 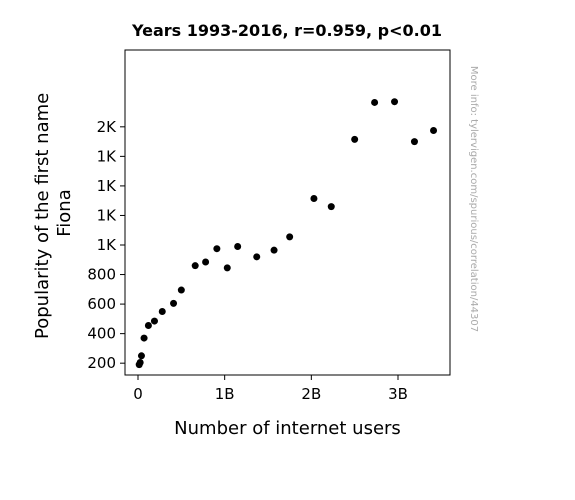 What do you see at coordinates (42, 216) in the screenshot?
I see `y-axis-title-line-1: Popularity of the first name` at bounding box center [42, 216].